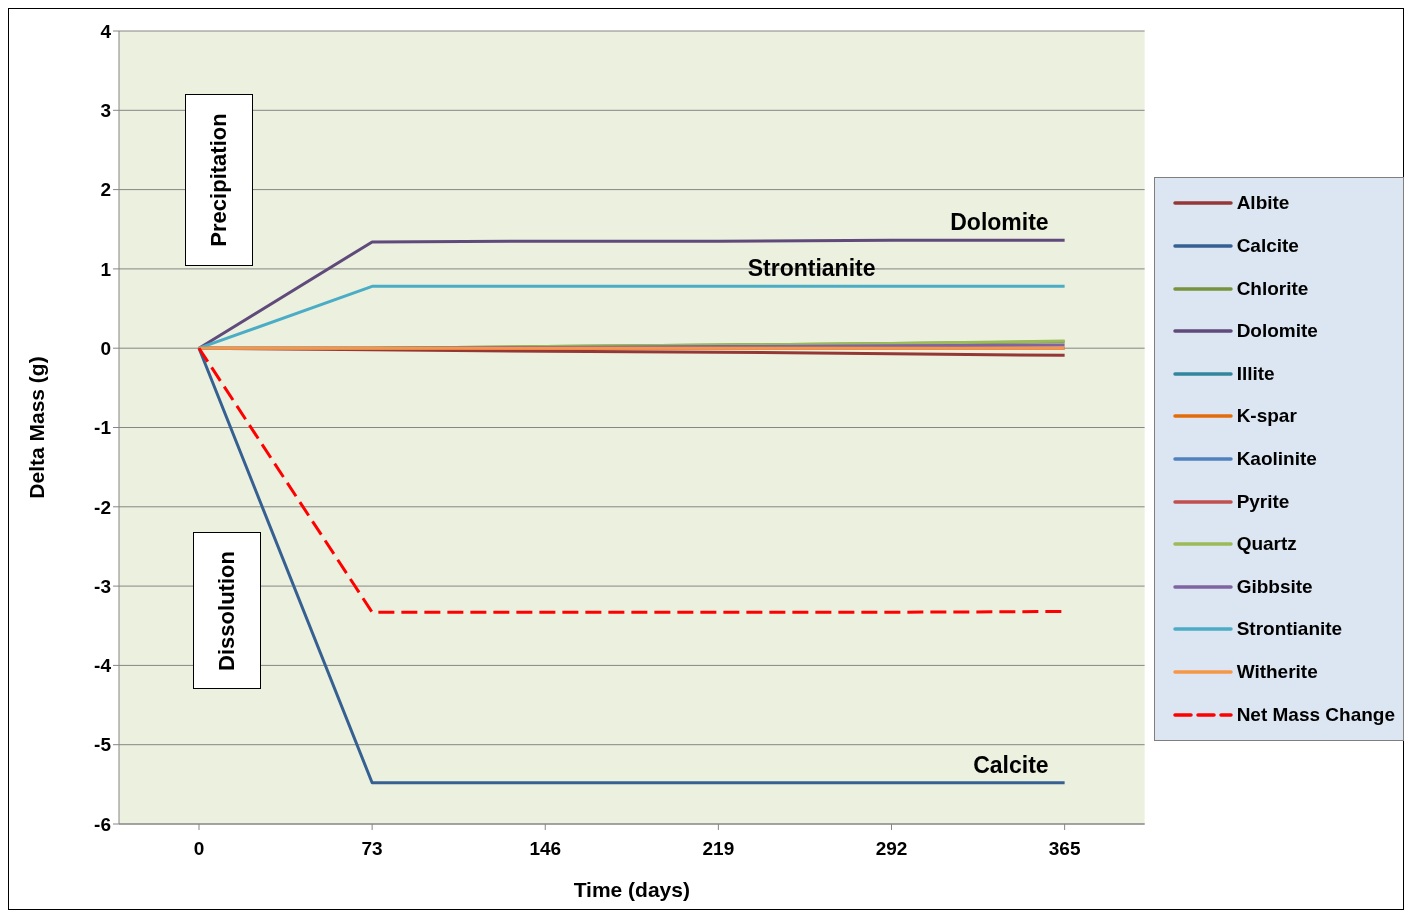 The image size is (1404, 913). I want to click on x-tick-label: 292, so click(891, 849).